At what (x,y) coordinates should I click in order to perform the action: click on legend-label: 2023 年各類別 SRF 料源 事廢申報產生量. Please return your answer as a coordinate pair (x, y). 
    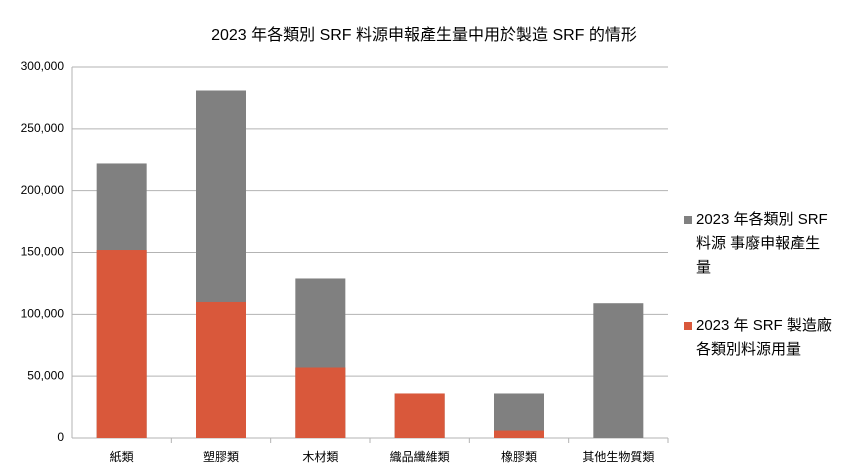
    Looking at the image, I should click on (762, 243).